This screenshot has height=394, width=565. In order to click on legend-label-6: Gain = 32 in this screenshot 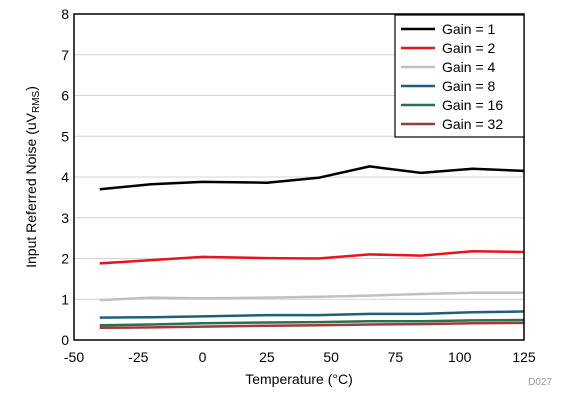, I will do `click(472, 124)`.